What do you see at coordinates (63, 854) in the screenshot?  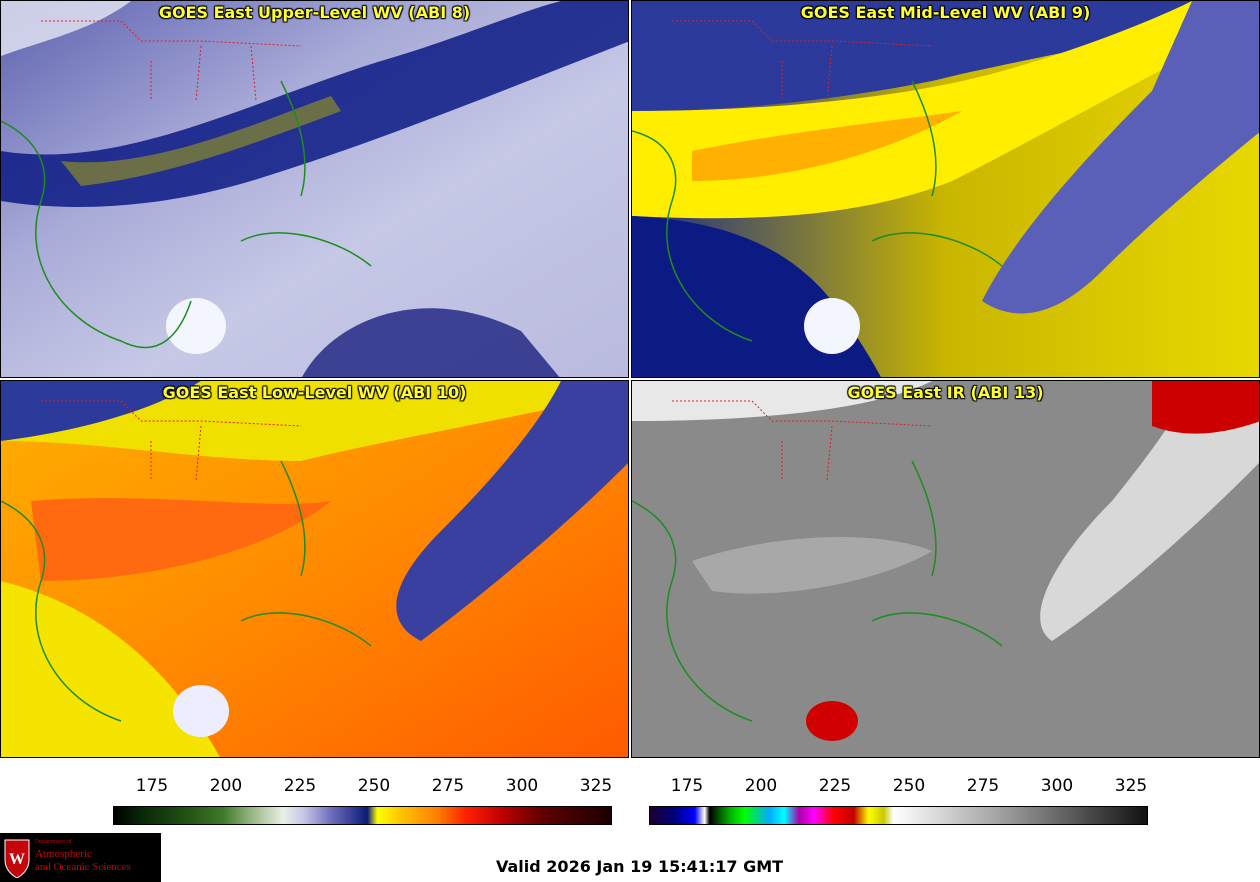 I see `logo-line-2: Atmospheric` at bounding box center [63, 854].